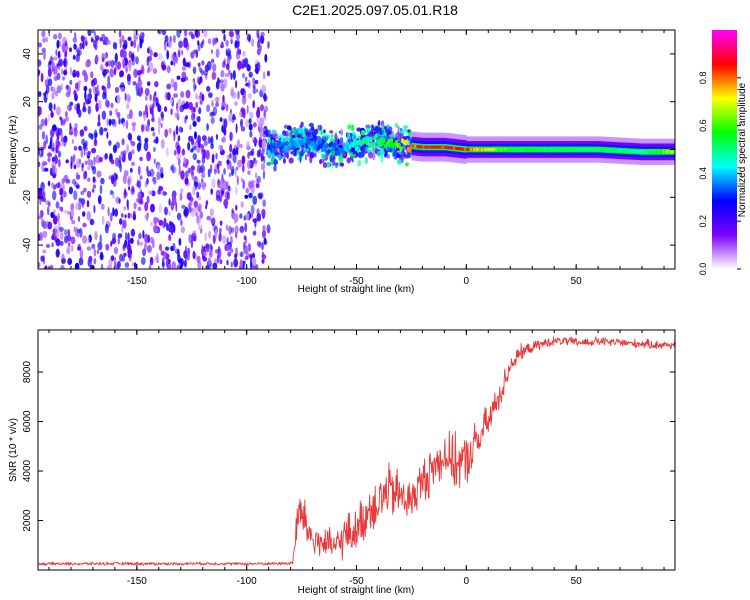  What do you see at coordinates (27, 421) in the screenshot?
I see `y-tick-label: 6000` at bounding box center [27, 421].